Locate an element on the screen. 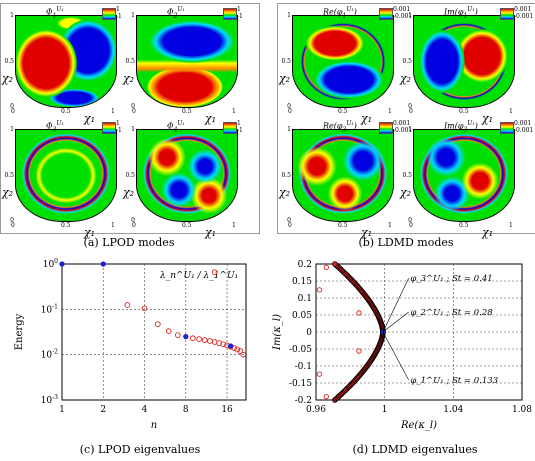 The image size is (535, 461). ldmd-mode-3-xlabel: χ₁ is located at coordinates (367, 232).